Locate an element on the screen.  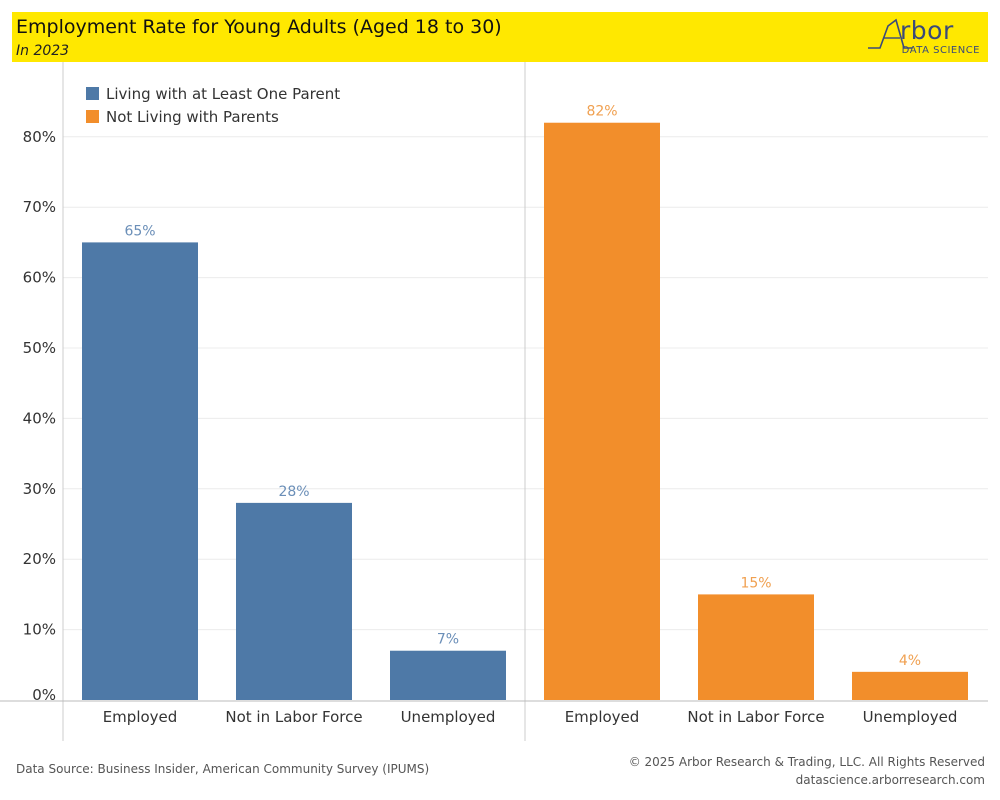
arbor-logo: rbor DATA SCIENCE is located at coordinates (924, 37).